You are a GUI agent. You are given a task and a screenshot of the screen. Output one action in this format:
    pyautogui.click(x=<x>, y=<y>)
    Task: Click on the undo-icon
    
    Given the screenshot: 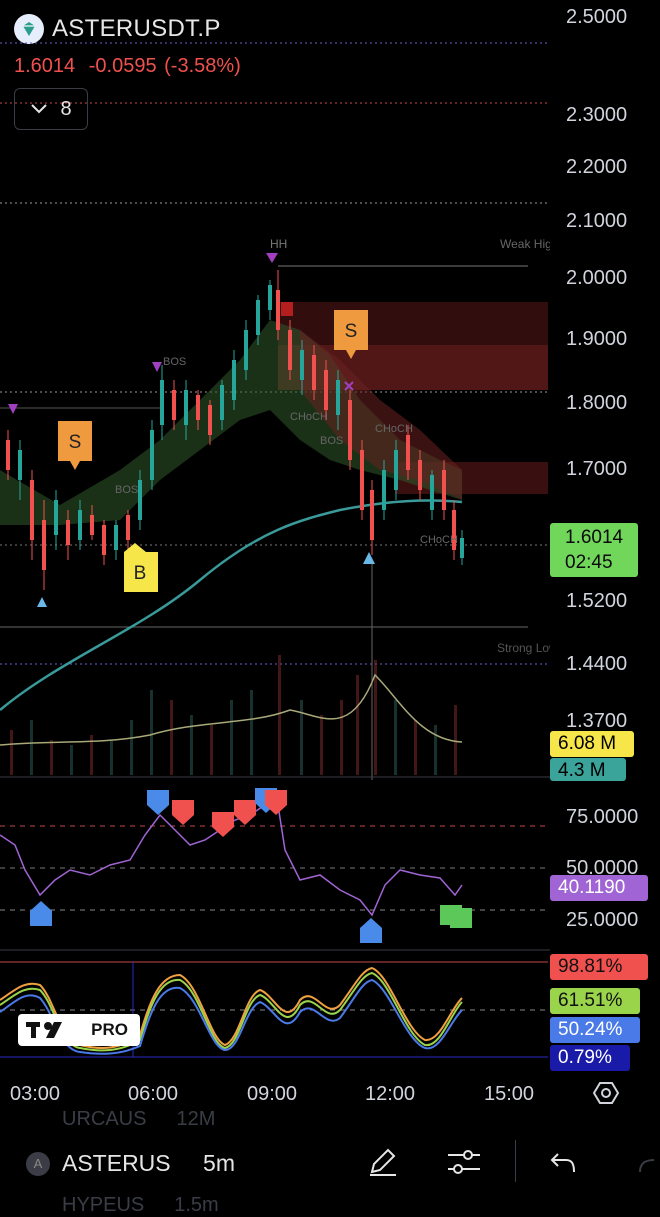 What is the action you would take?
    pyautogui.click(x=563, y=1163)
    